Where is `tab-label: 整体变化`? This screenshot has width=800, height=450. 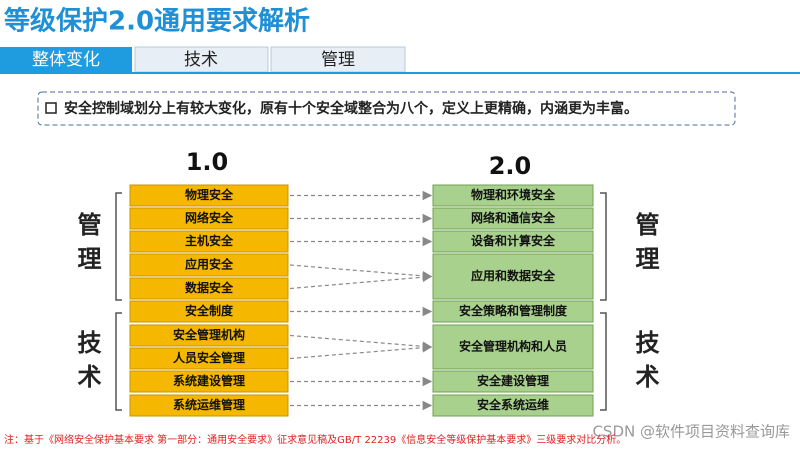
tab-label: 整体变化 is located at coordinates (66, 60).